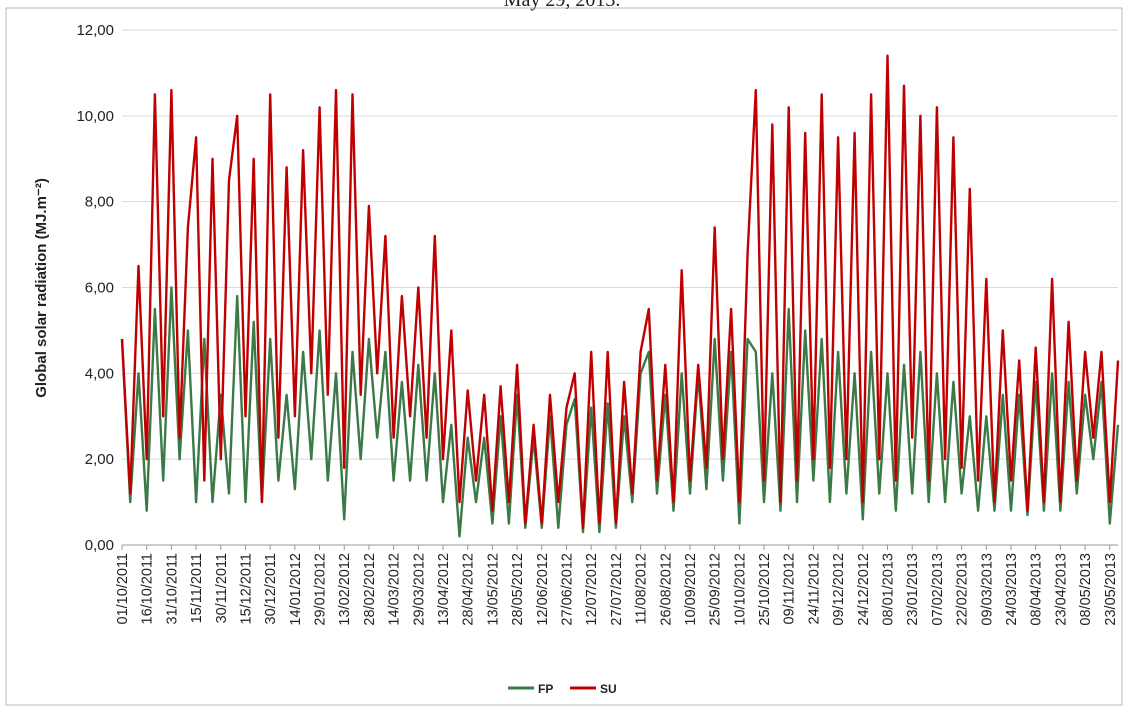  I want to click on x-tick-label: 23/01/2013, so click(913, 589).